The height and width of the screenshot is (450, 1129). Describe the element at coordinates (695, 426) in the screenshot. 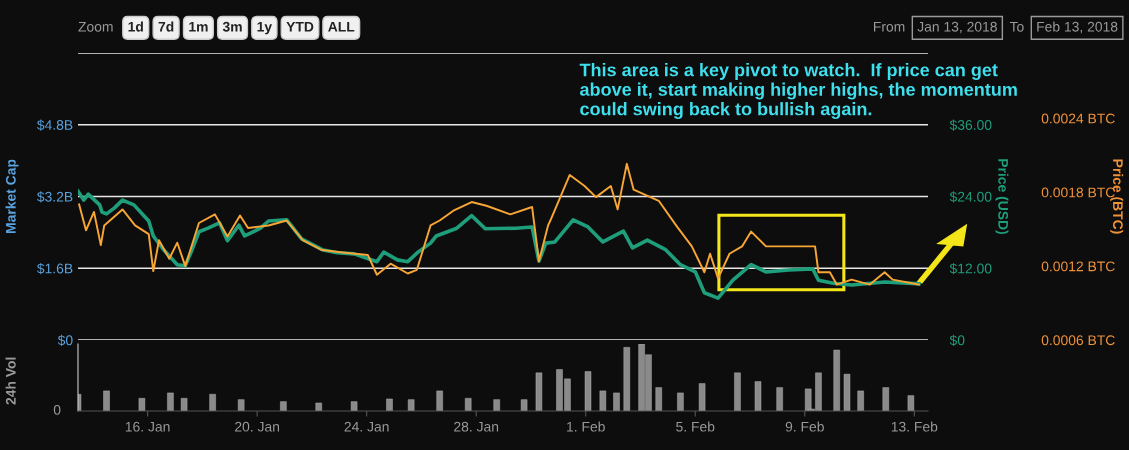

I see `x-tick-label: 5. Feb` at that location.